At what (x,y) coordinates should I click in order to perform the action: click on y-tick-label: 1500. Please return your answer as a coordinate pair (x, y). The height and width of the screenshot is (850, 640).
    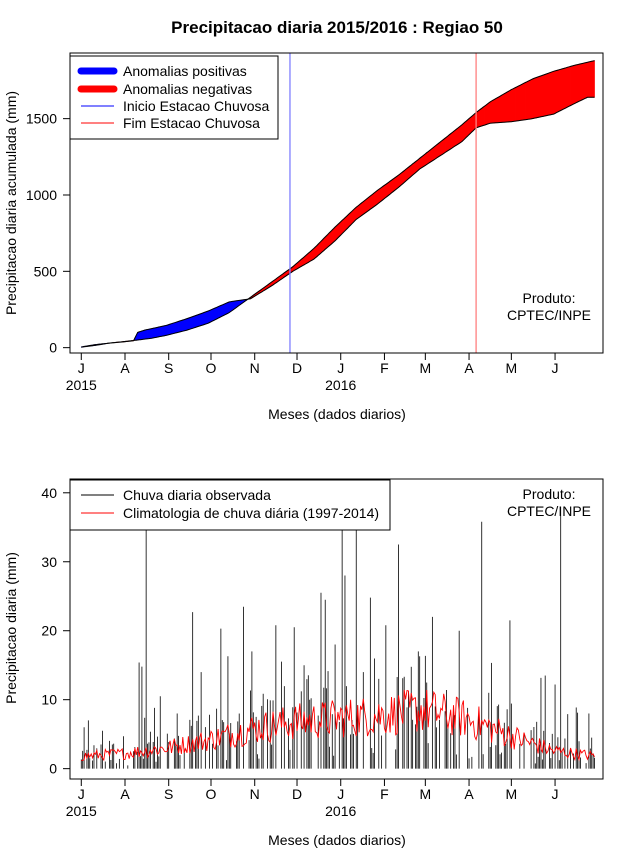
    Looking at the image, I should click on (41, 119).